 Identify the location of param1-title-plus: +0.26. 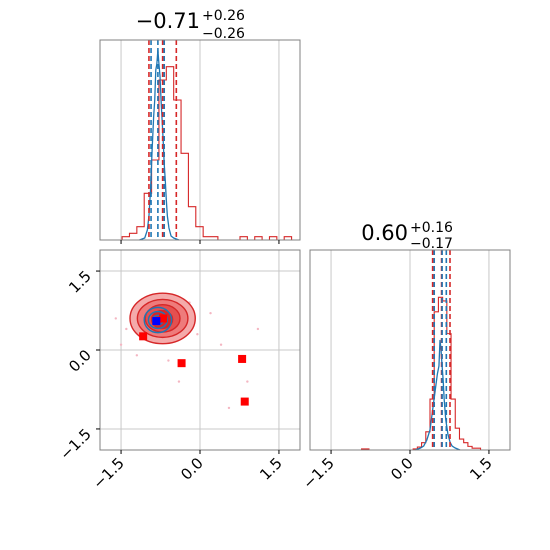
(223, 16).